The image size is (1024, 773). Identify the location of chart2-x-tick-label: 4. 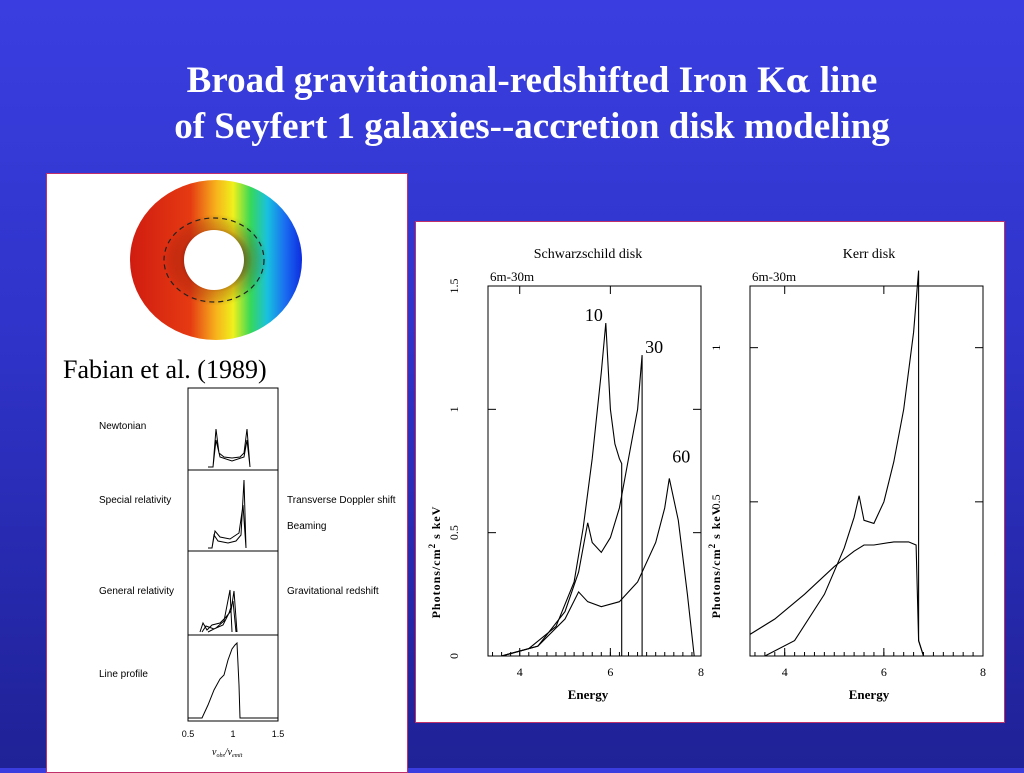
(785, 672).